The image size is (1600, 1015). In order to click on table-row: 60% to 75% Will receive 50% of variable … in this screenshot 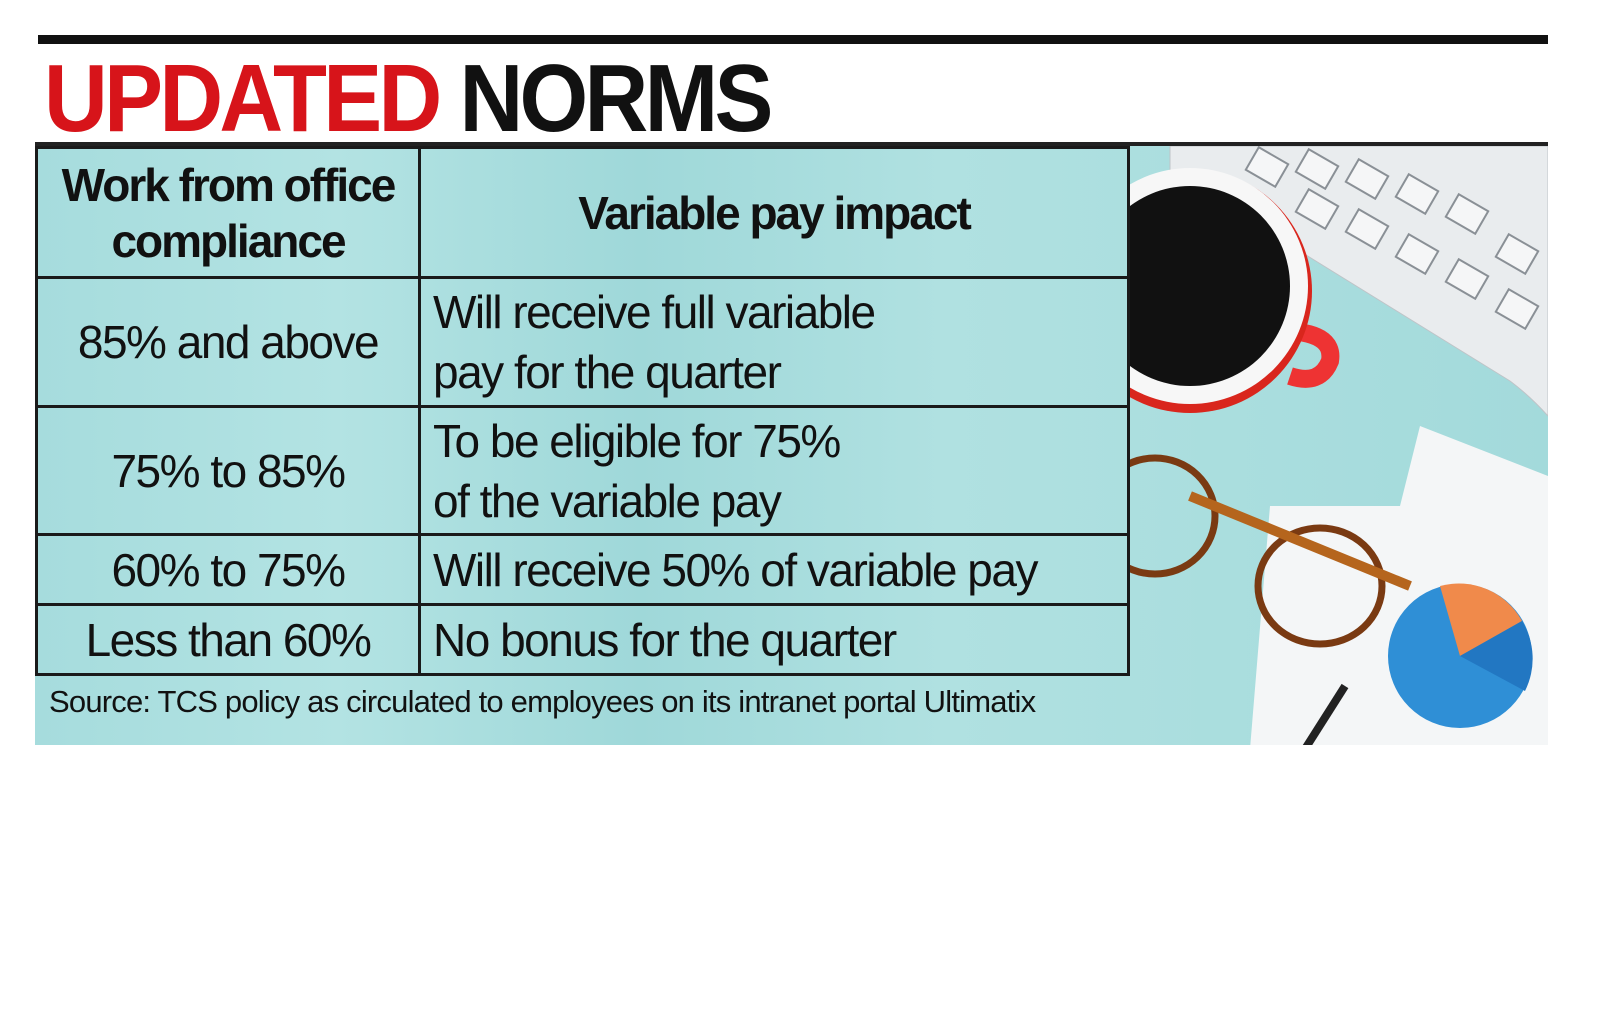, I will do `click(582, 569)`.